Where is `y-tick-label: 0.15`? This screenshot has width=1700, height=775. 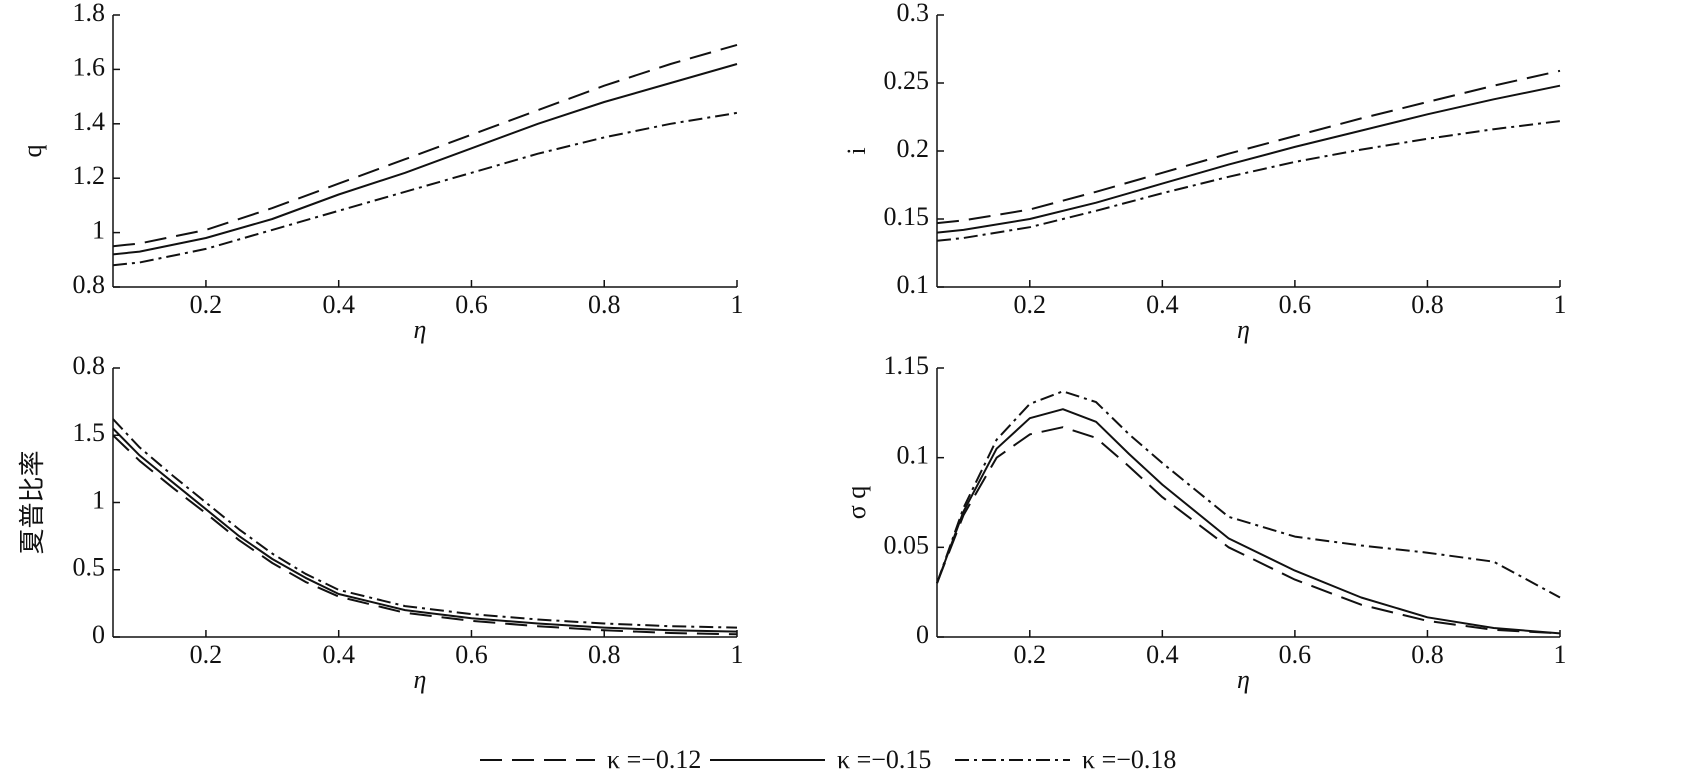 y-tick-label: 0.15 is located at coordinates (907, 216).